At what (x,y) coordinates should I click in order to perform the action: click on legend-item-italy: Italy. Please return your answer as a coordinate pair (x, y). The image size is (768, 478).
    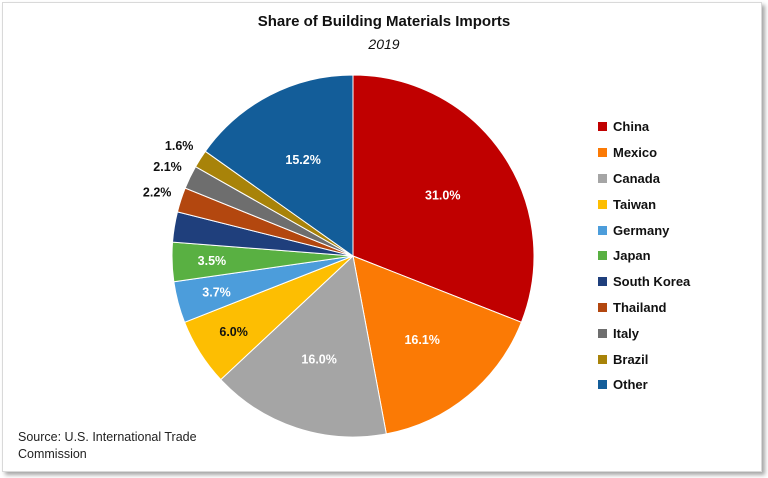
    Looking at the image, I should click on (644, 333).